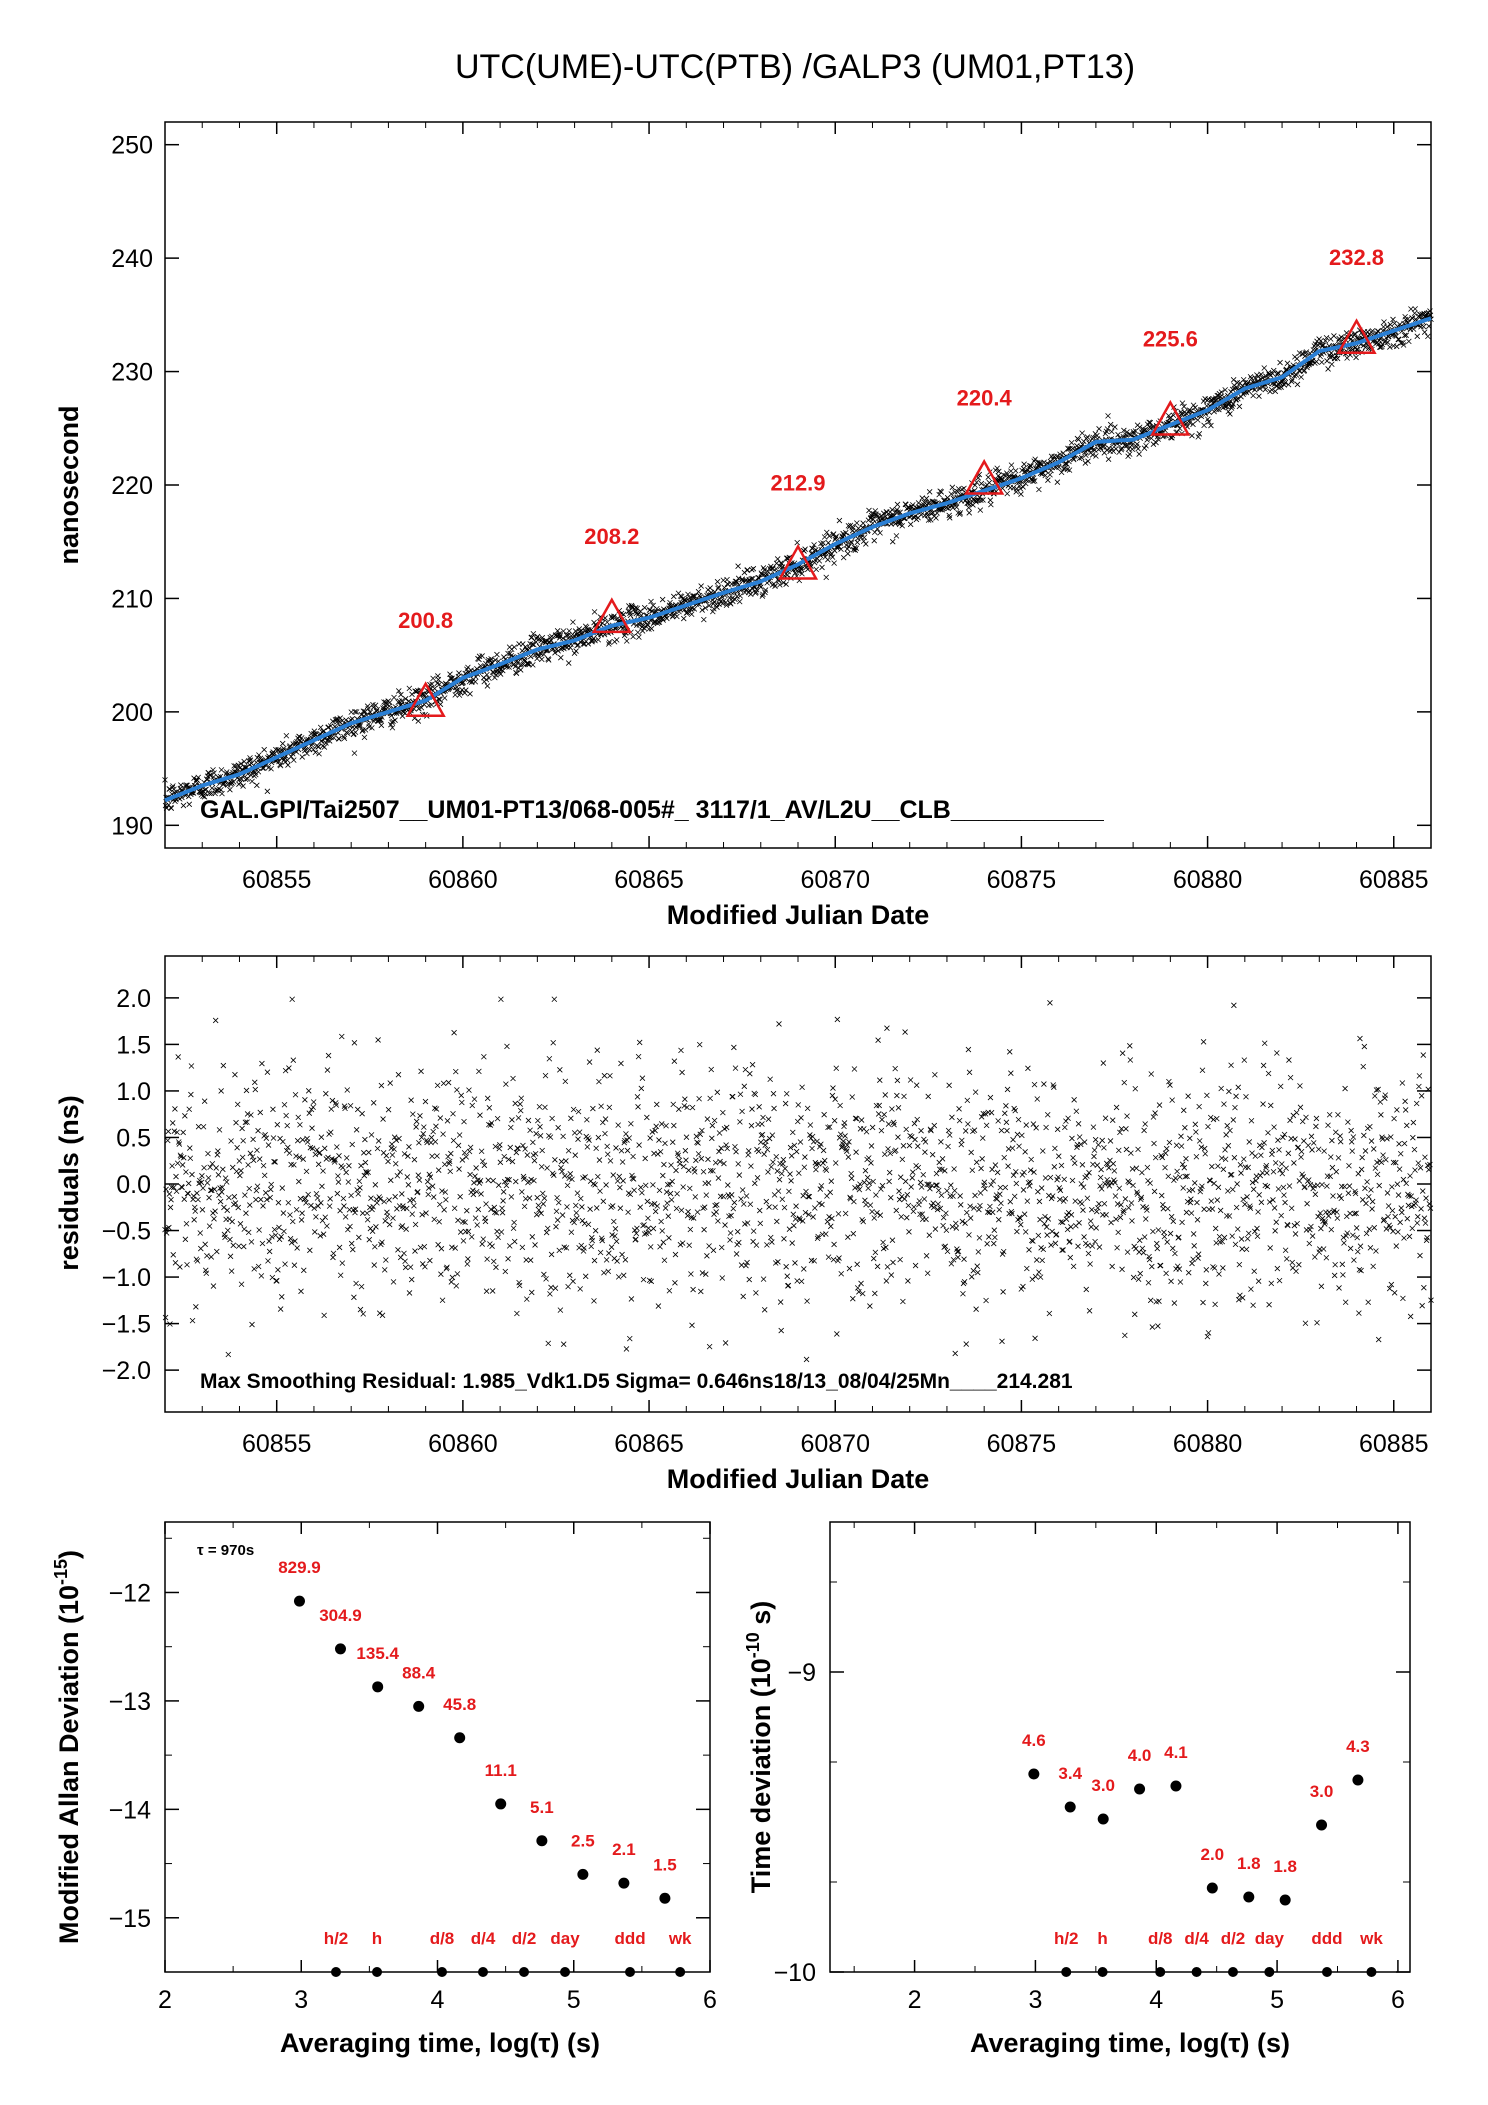 Image resolution: width=1488 pixels, height=2105 pixels. I want to click on y-tick-label: −13, so click(130, 1702).